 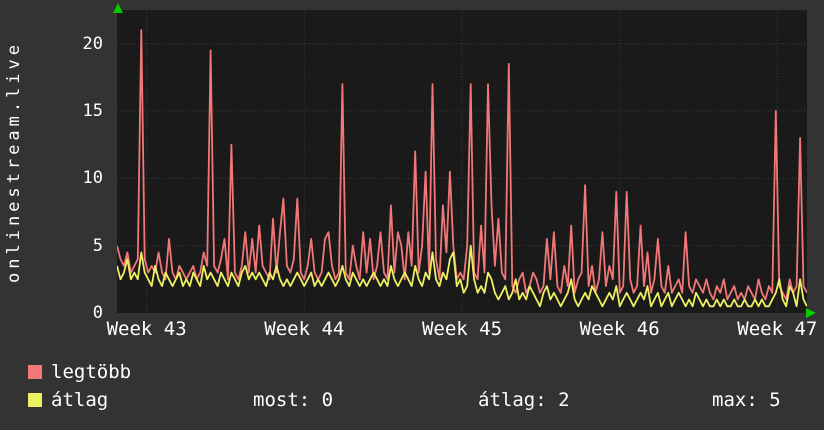 What do you see at coordinates (524, 400) in the screenshot?
I see `stat-atlag: átlag: 2` at bounding box center [524, 400].